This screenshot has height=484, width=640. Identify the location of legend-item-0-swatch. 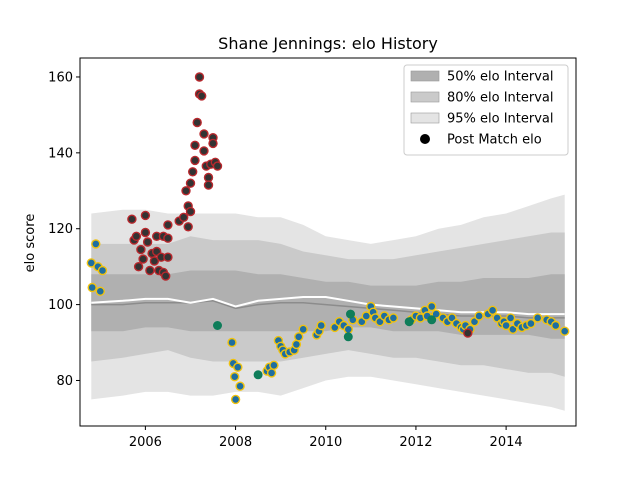
(425, 76).